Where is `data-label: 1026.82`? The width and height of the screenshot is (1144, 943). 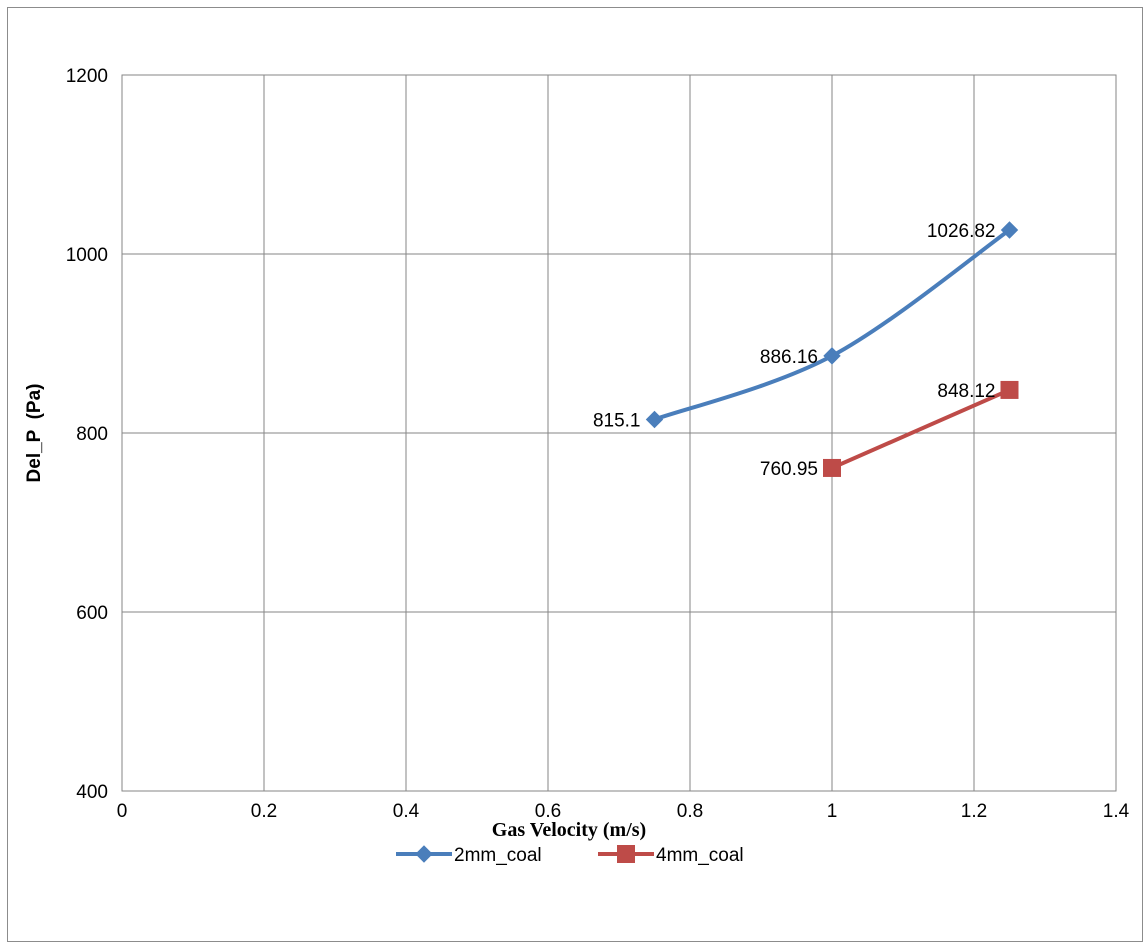
data-label: 1026.82 is located at coordinates (961, 231).